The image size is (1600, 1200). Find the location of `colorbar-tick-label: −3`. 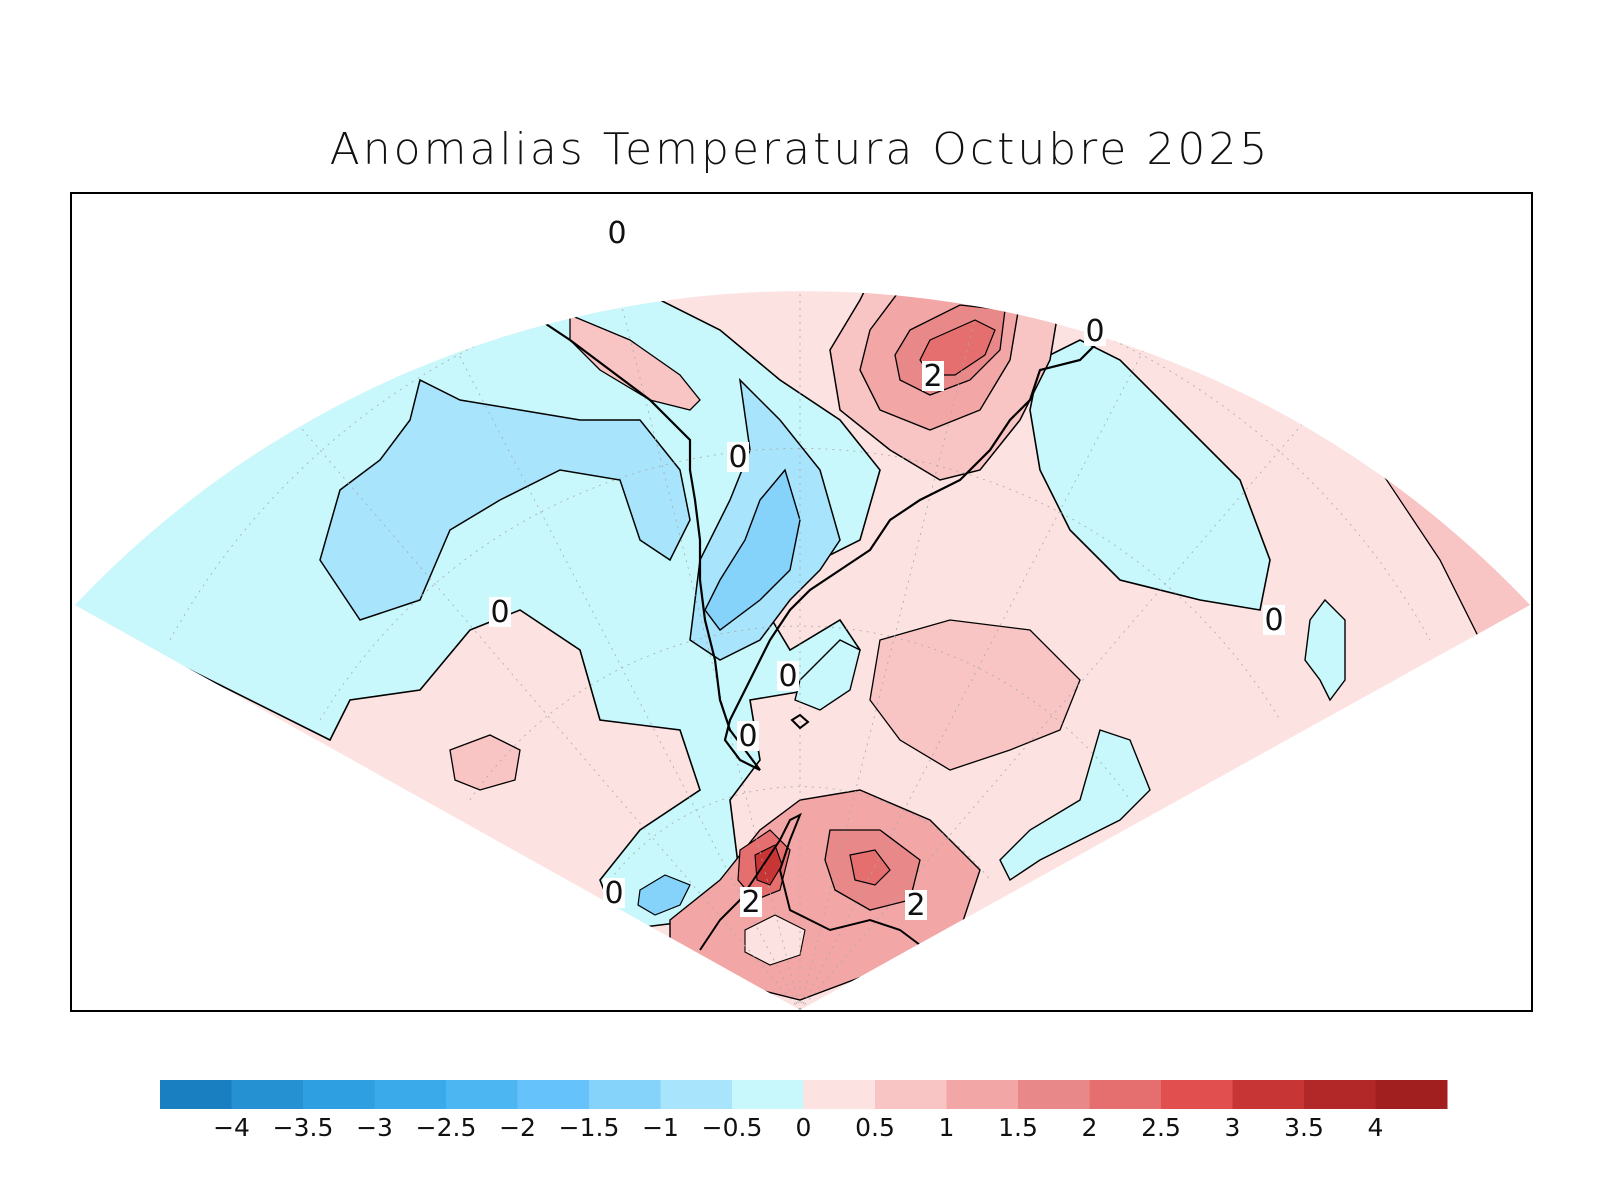

colorbar-tick-label: −3 is located at coordinates (374, 1127).